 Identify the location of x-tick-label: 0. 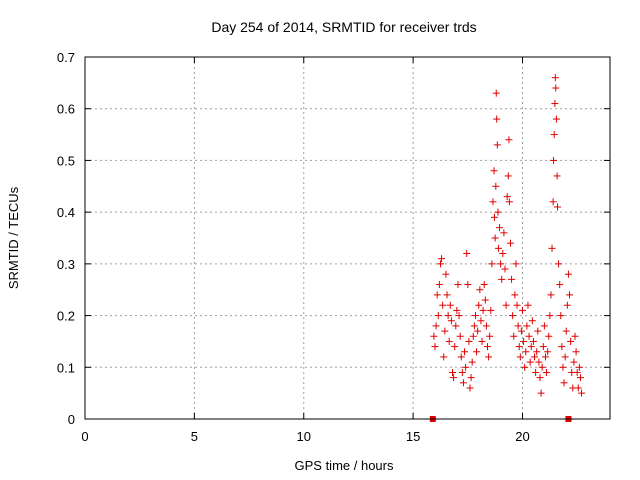
(84, 436).